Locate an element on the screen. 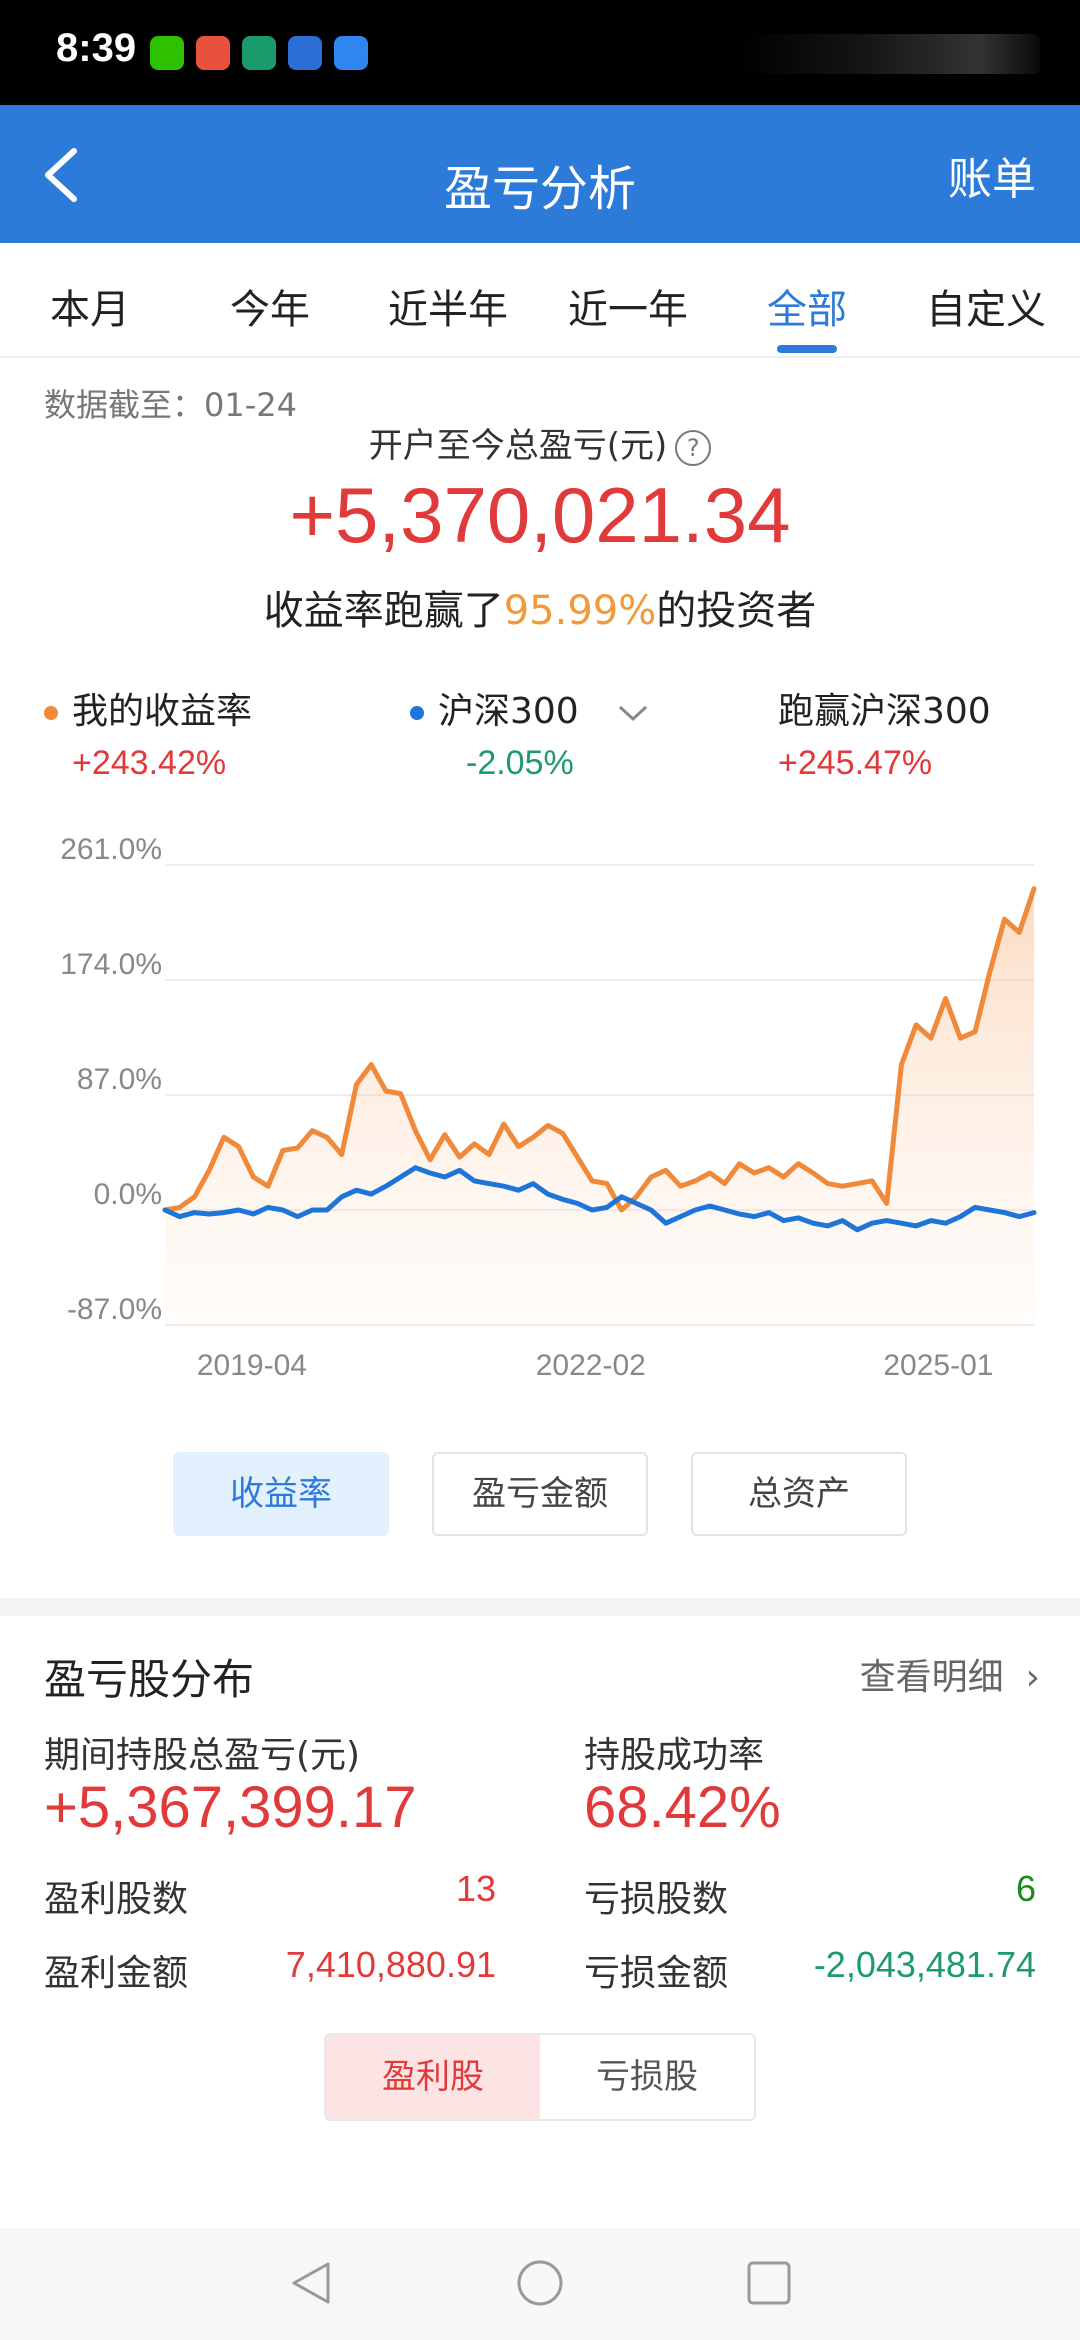 This screenshot has height=2340, width=1080. legend-index-value: -2.05% is located at coordinates (520, 763).